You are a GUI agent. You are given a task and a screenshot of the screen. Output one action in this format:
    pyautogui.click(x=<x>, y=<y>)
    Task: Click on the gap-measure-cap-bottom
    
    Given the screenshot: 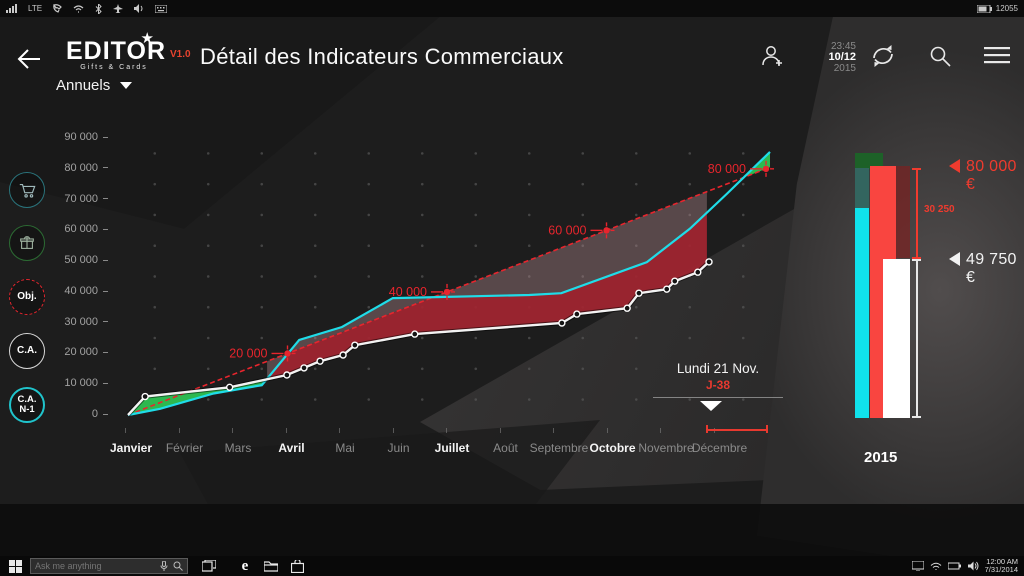 What is the action you would take?
    pyautogui.click(x=916, y=258)
    